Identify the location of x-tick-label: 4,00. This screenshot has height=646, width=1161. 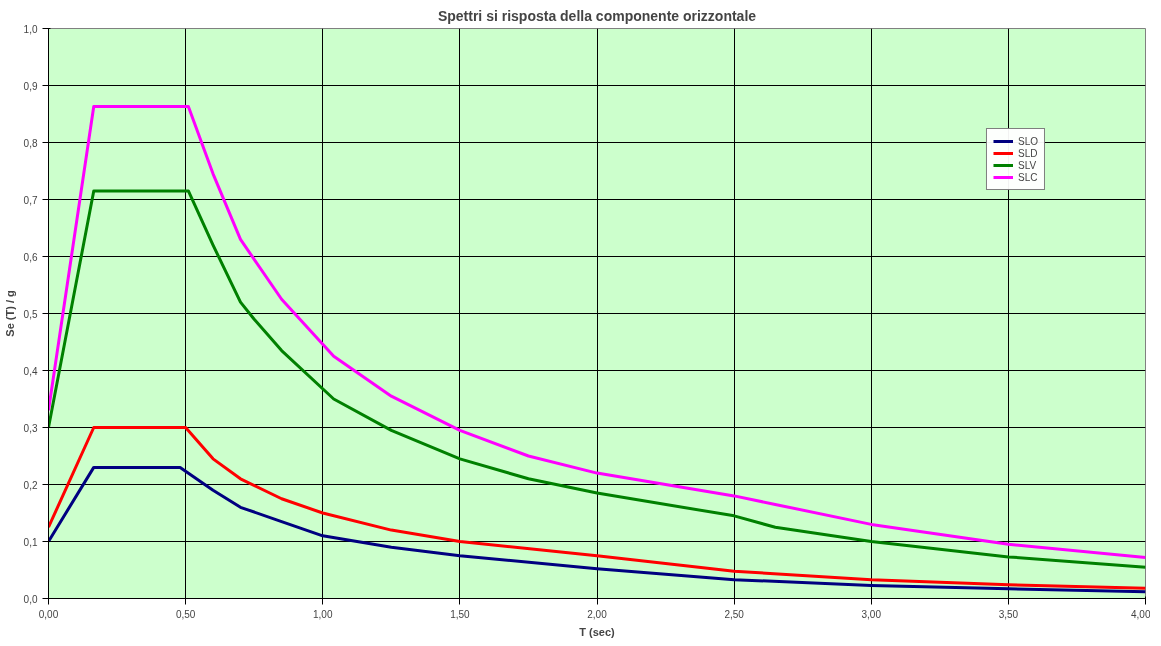
(1141, 614).